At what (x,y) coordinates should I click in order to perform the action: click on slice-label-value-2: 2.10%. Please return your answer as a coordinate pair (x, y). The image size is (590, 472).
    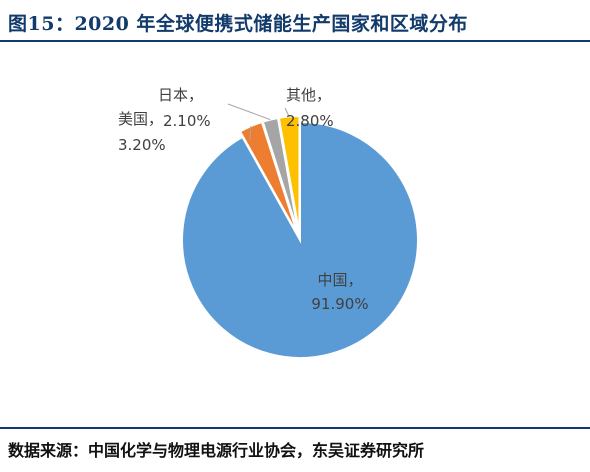
    Looking at the image, I should click on (187, 121).